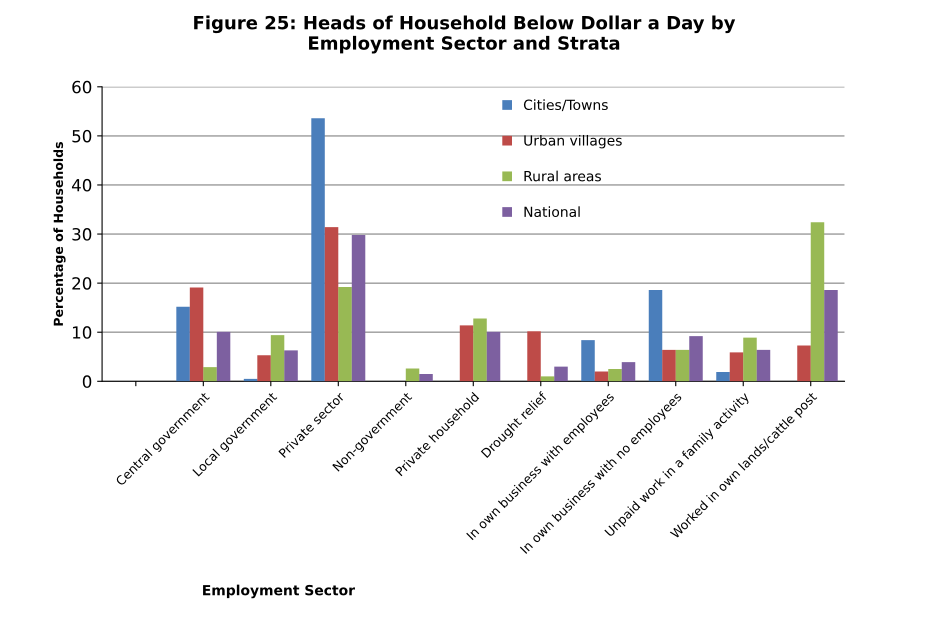 The image size is (928, 620). I want to click on chart-title: Figure 25: Heads of Household Below Dollar a Day by Employment Sector and Strata, so click(465, 35).